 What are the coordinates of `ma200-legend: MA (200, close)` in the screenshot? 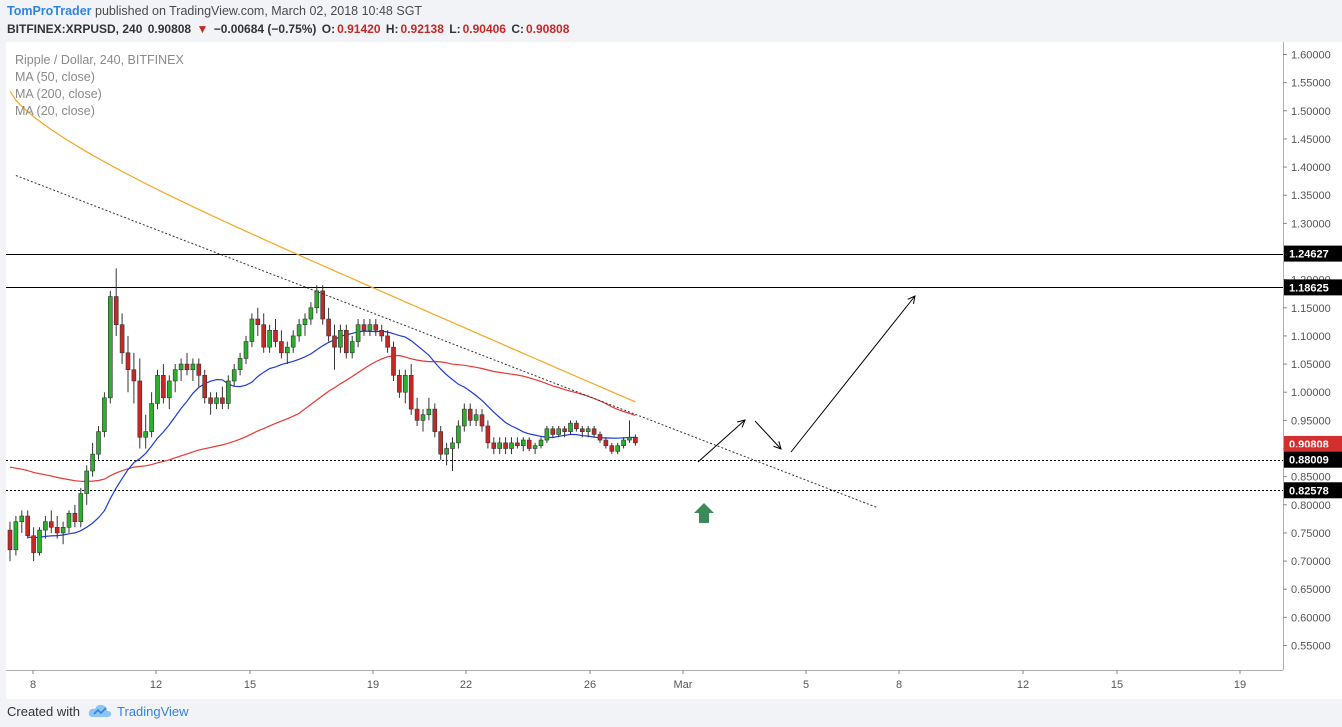 It's located at (58, 94).